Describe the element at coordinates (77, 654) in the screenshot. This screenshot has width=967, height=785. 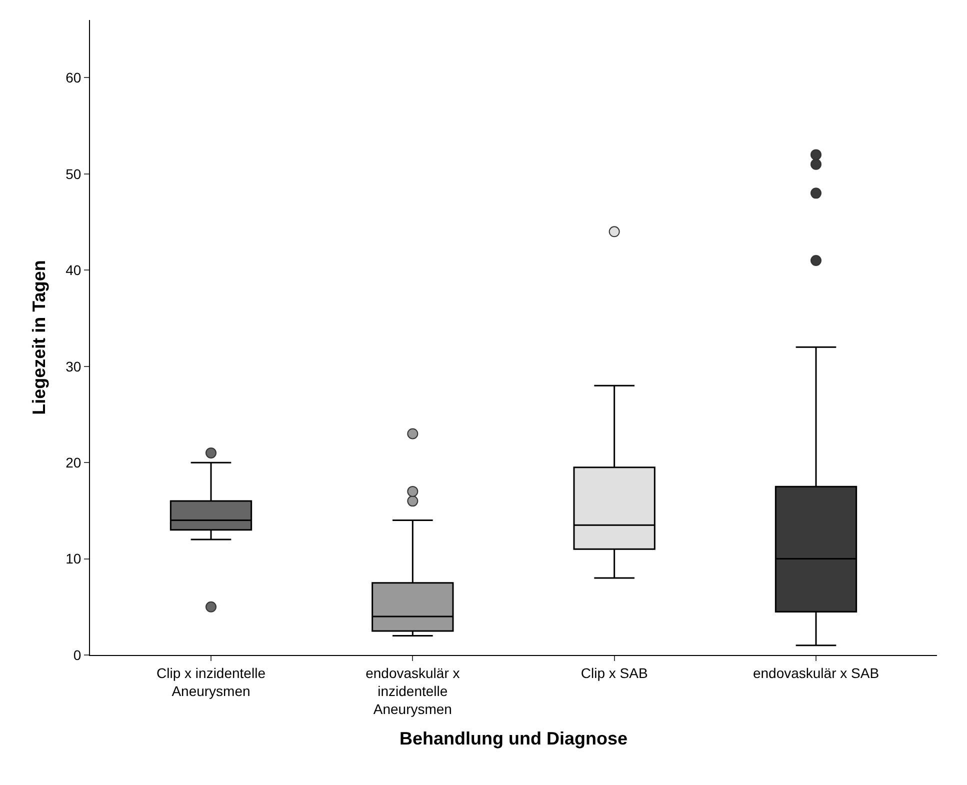
I see `y-tick-label: 0` at that location.